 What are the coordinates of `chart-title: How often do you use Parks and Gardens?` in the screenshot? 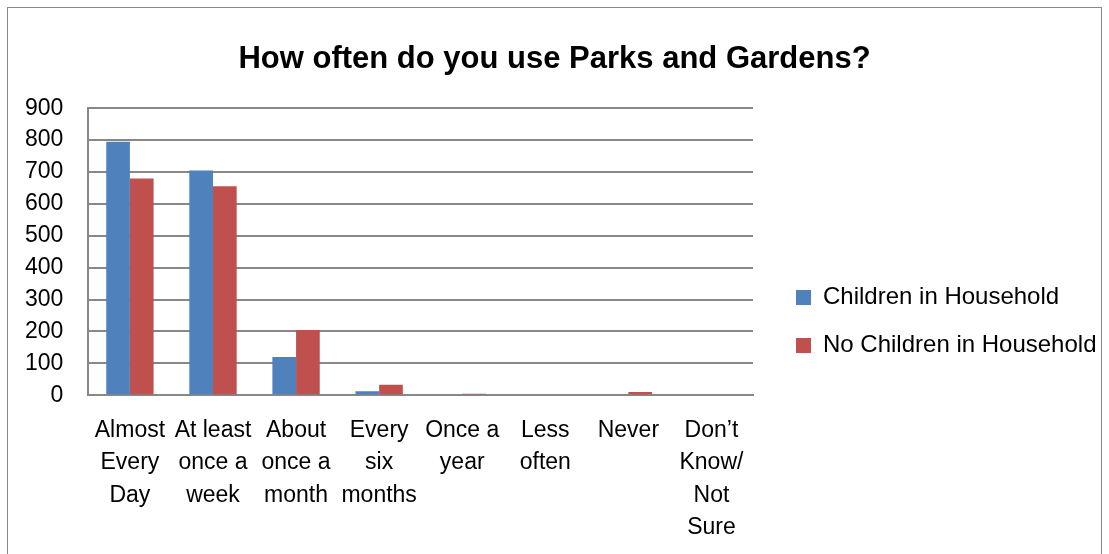 It's located at (554, 58).